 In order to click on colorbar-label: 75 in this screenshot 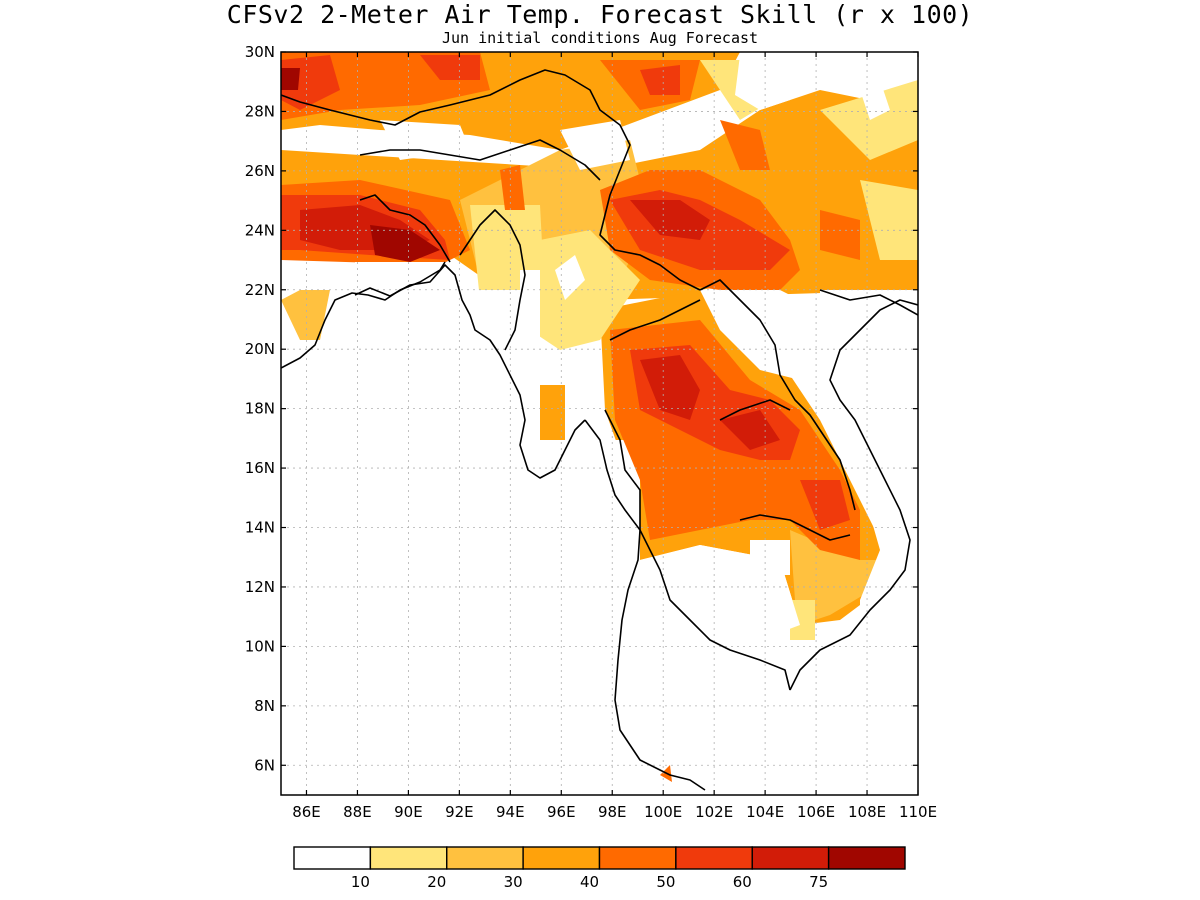, I will do `click(818, 882)`.